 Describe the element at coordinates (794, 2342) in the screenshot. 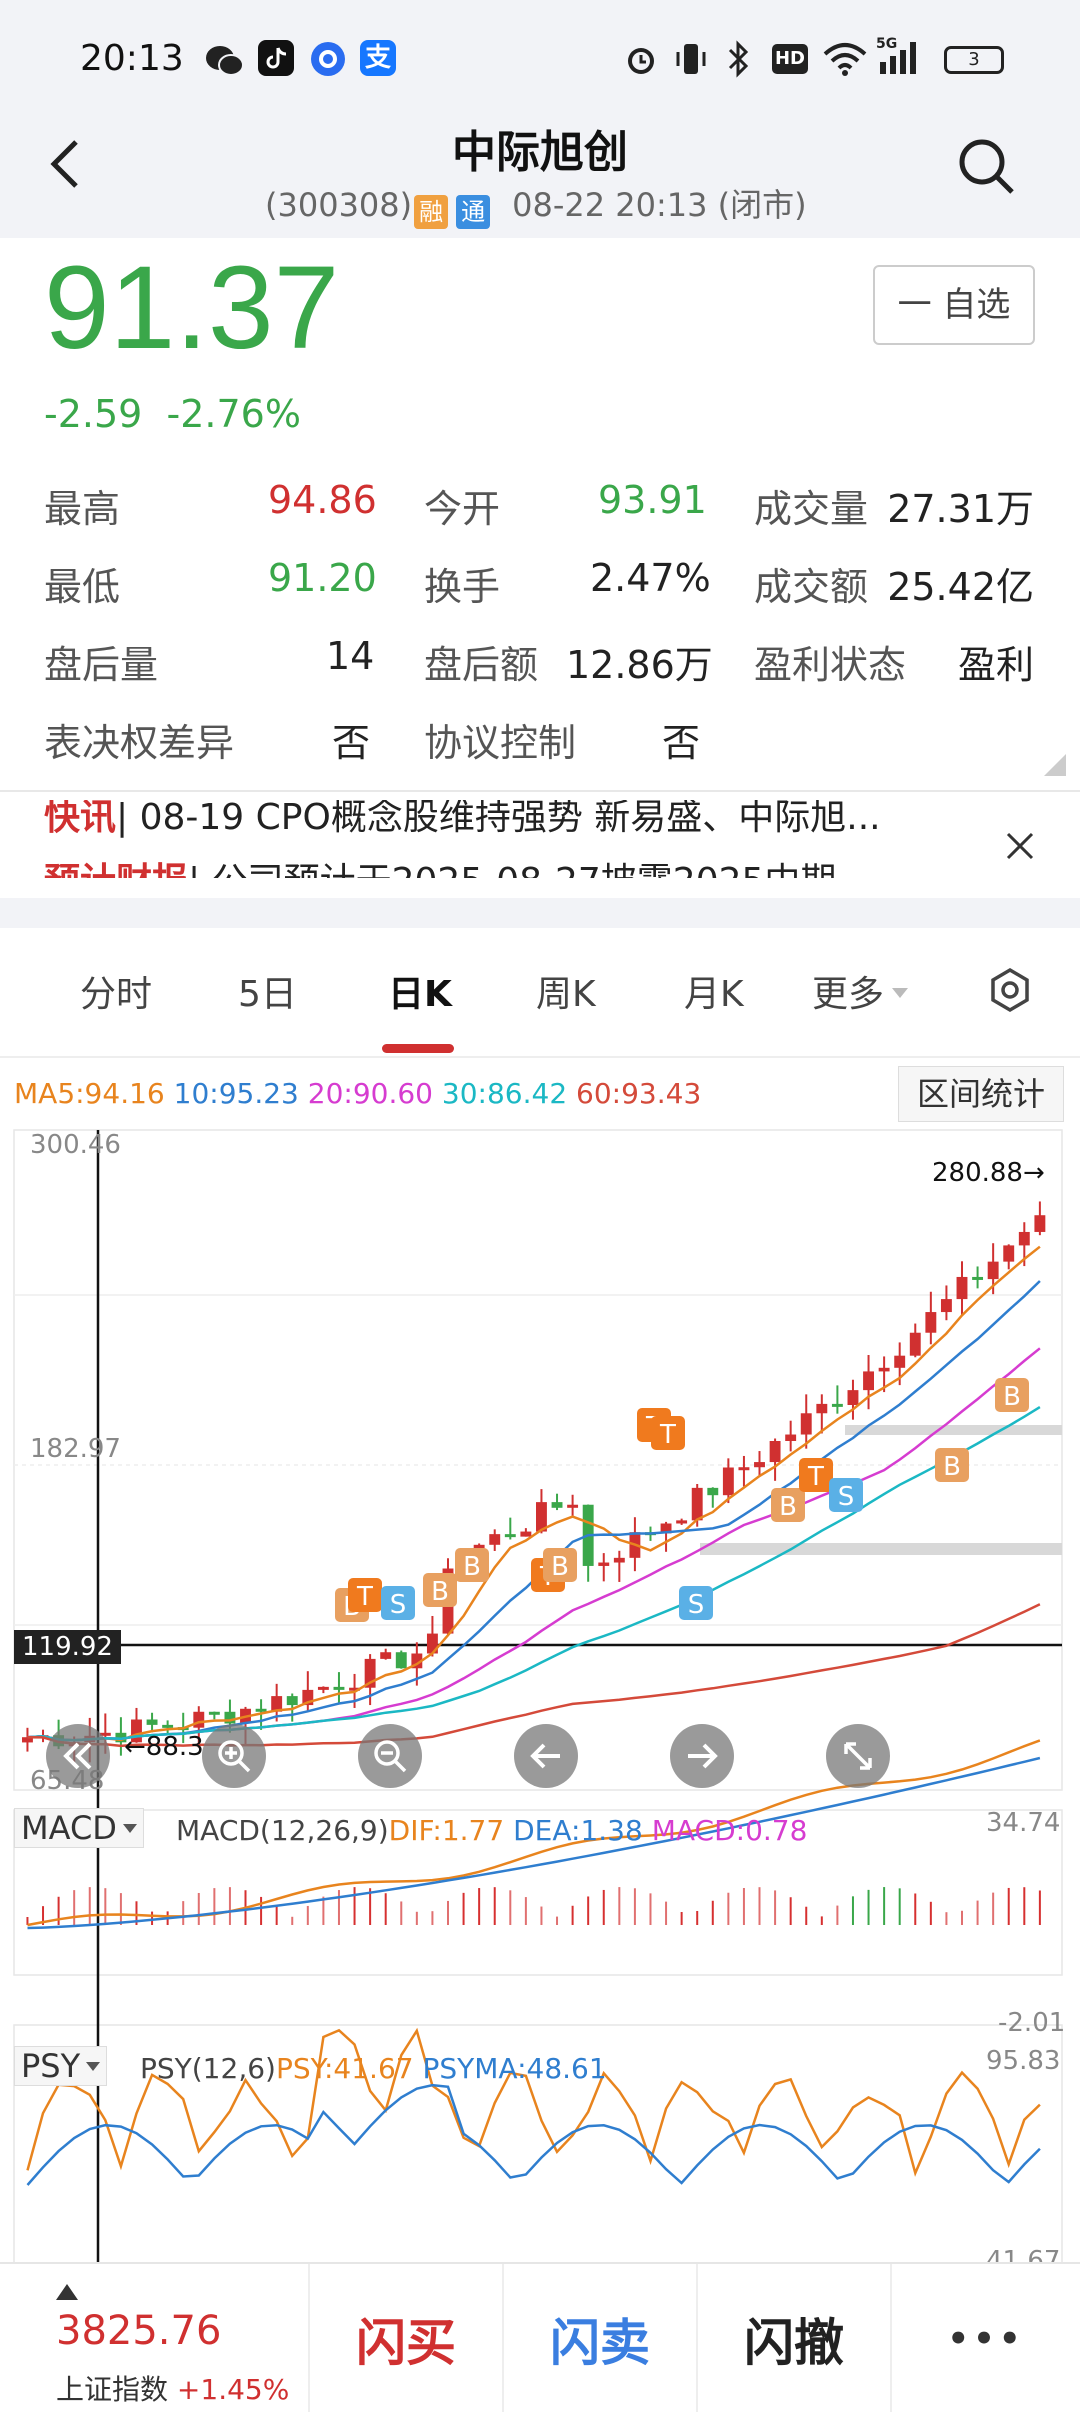

I see `flash-cancel-button: 闪撤` at that location.